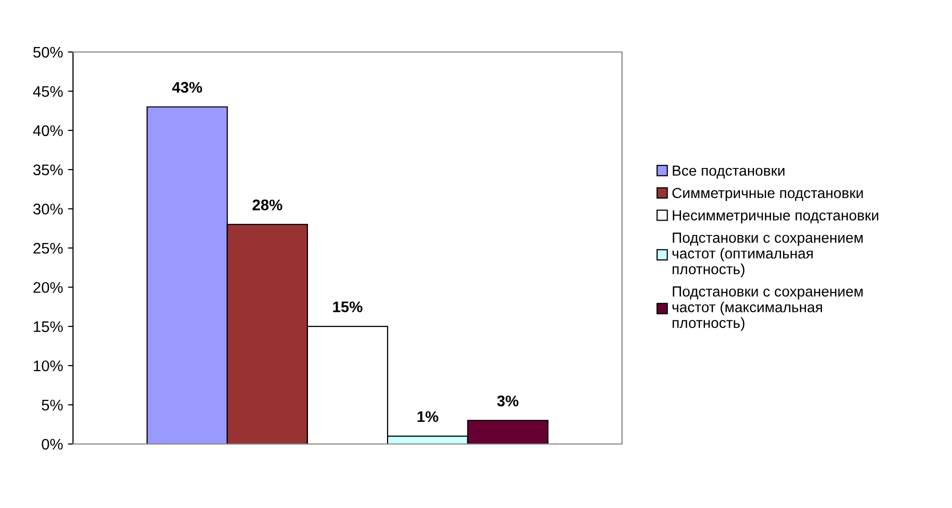  What do you see at coordinates (728, 172) in the screenshot?
I see `legend-label: Все подстановки` at bounding box center [728, 172].